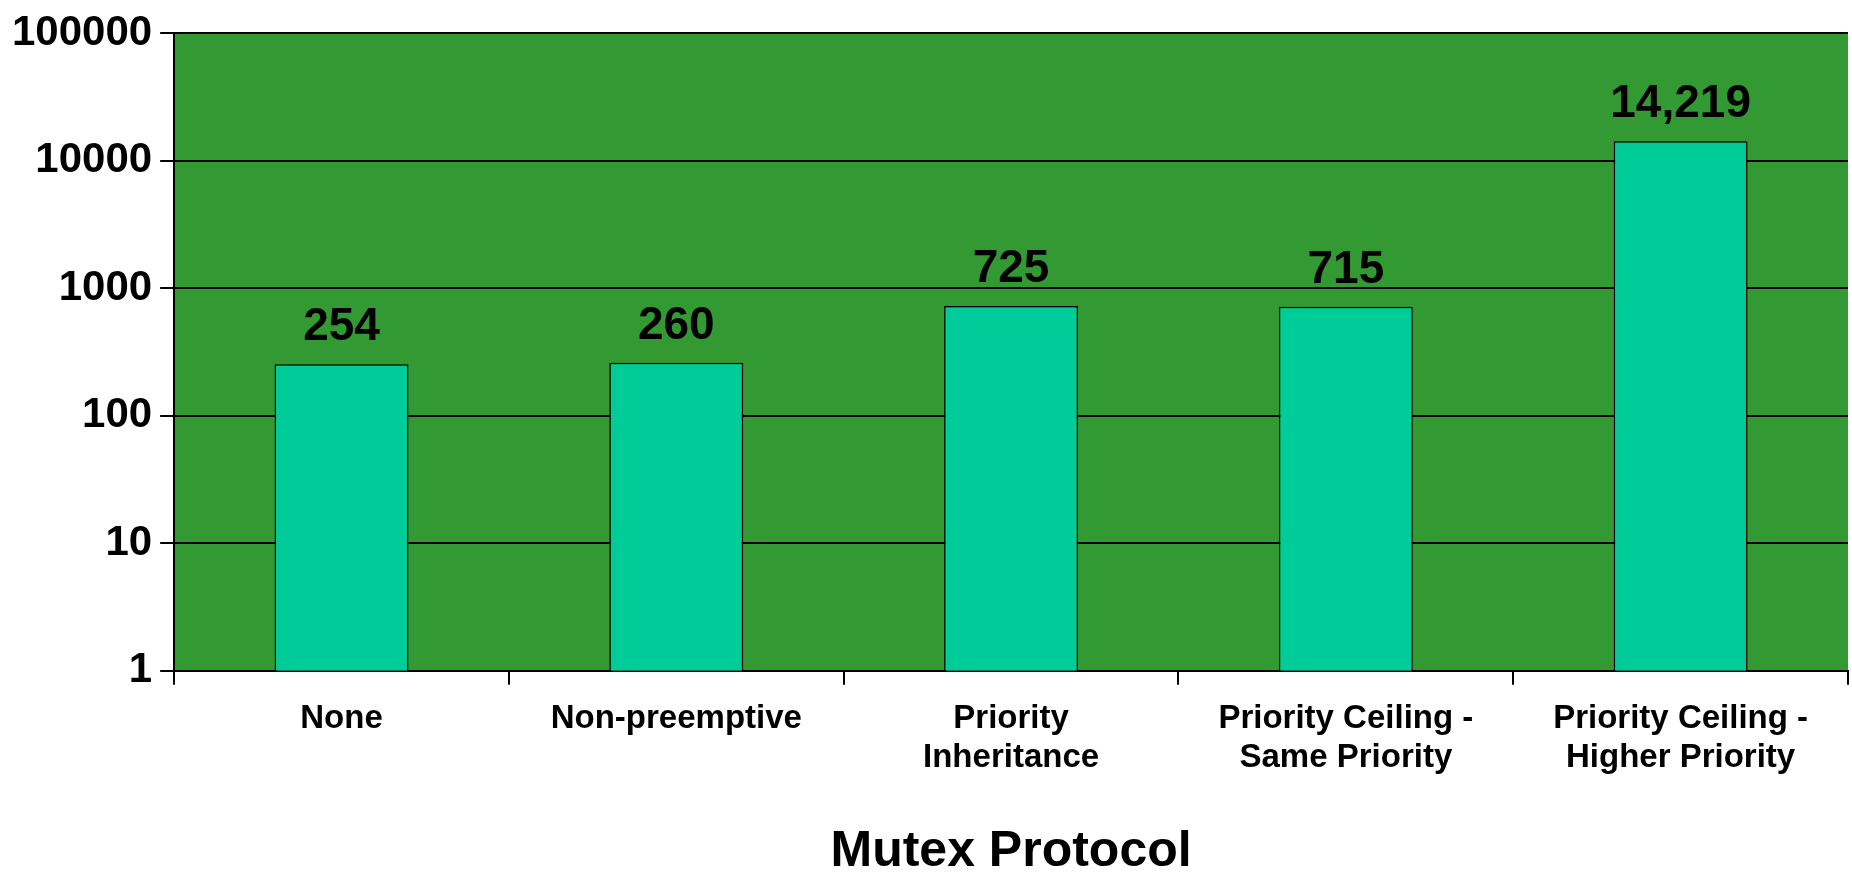 The height and width of the screenshot is (890, 1852). Describe the element at coordinates (1011, 265) in the screenshot. I see `data-label: 725` at that location.